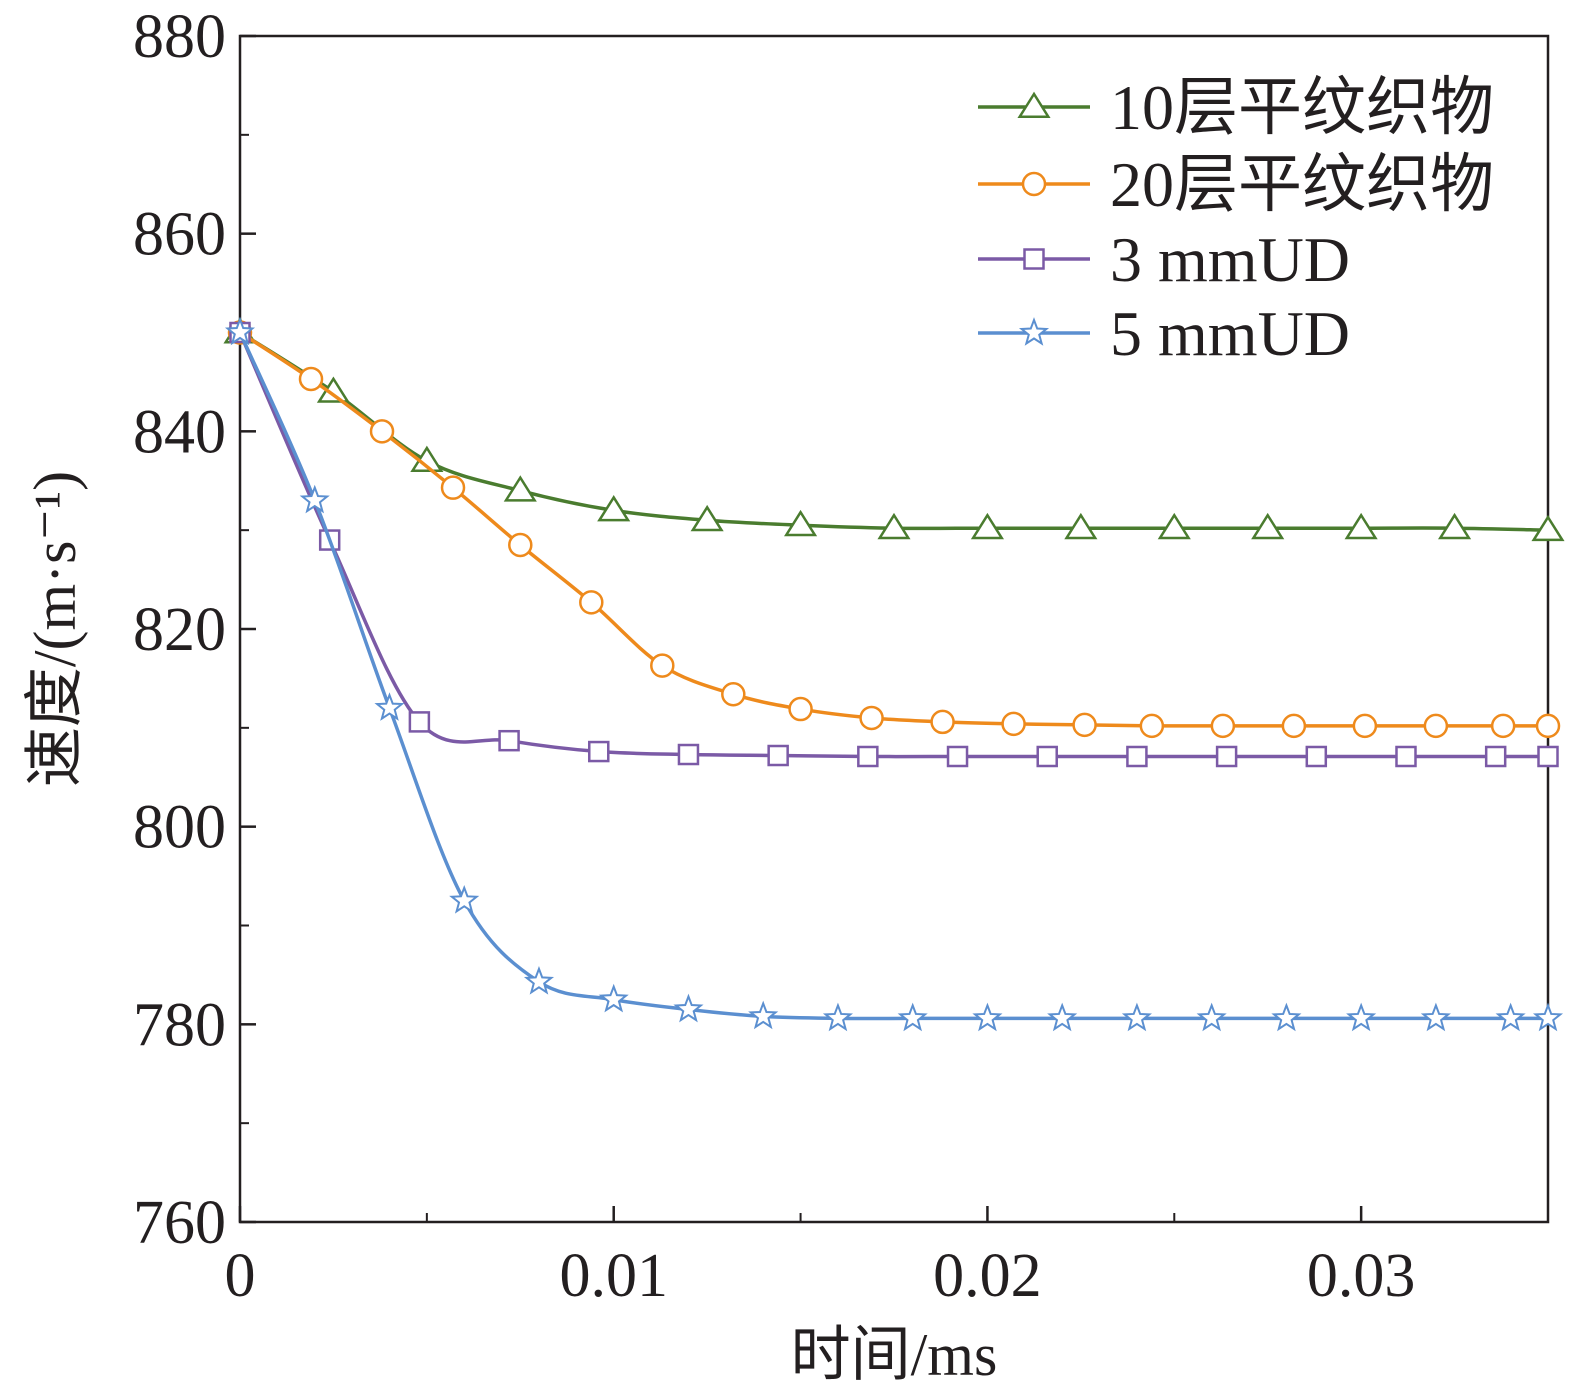 This screenshot has height=1392, width=1590. What do you see at coordinates (179, 828) in the screenshot?
I see `y-tick-label: 800` at bounding box center [179, 828].